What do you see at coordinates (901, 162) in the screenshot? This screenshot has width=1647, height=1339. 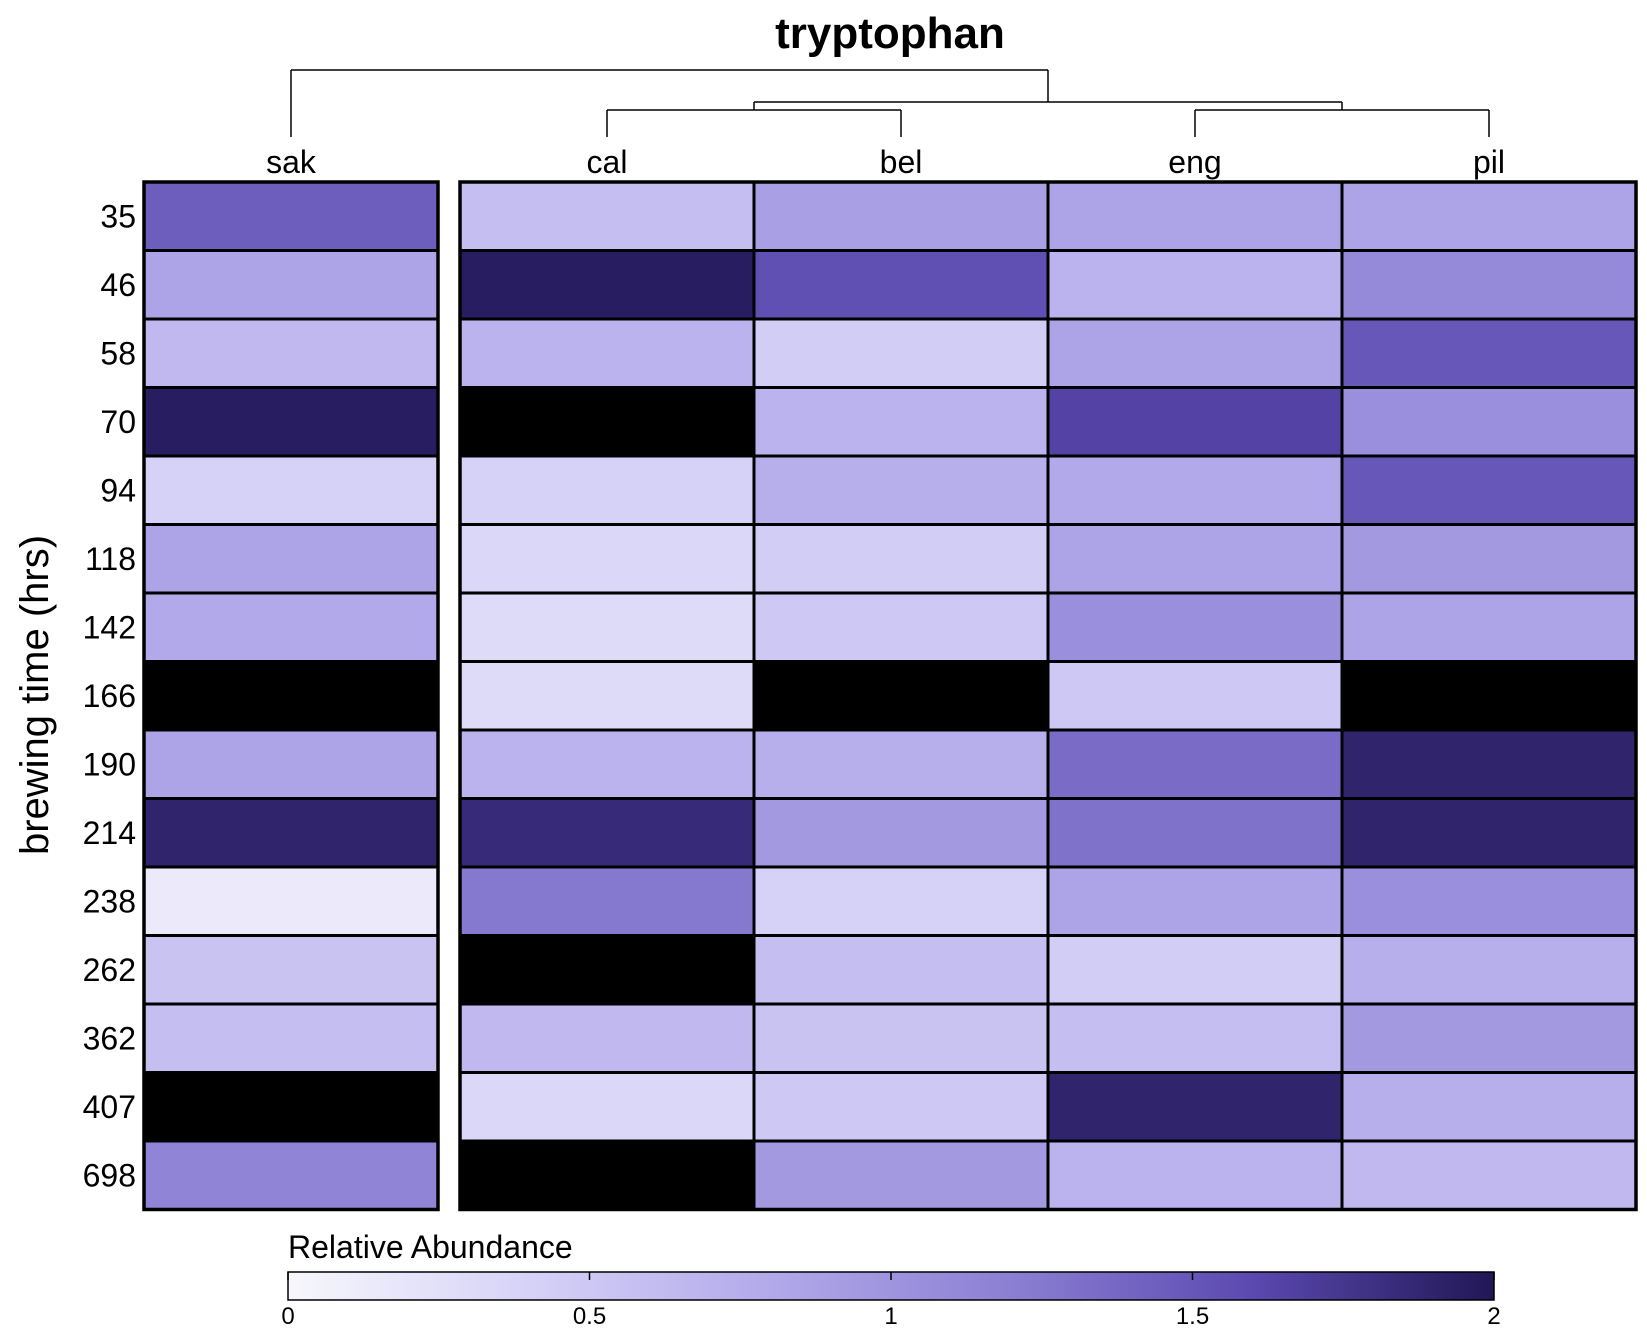 I see `column-label: bel` at bounding box center [901, 162].